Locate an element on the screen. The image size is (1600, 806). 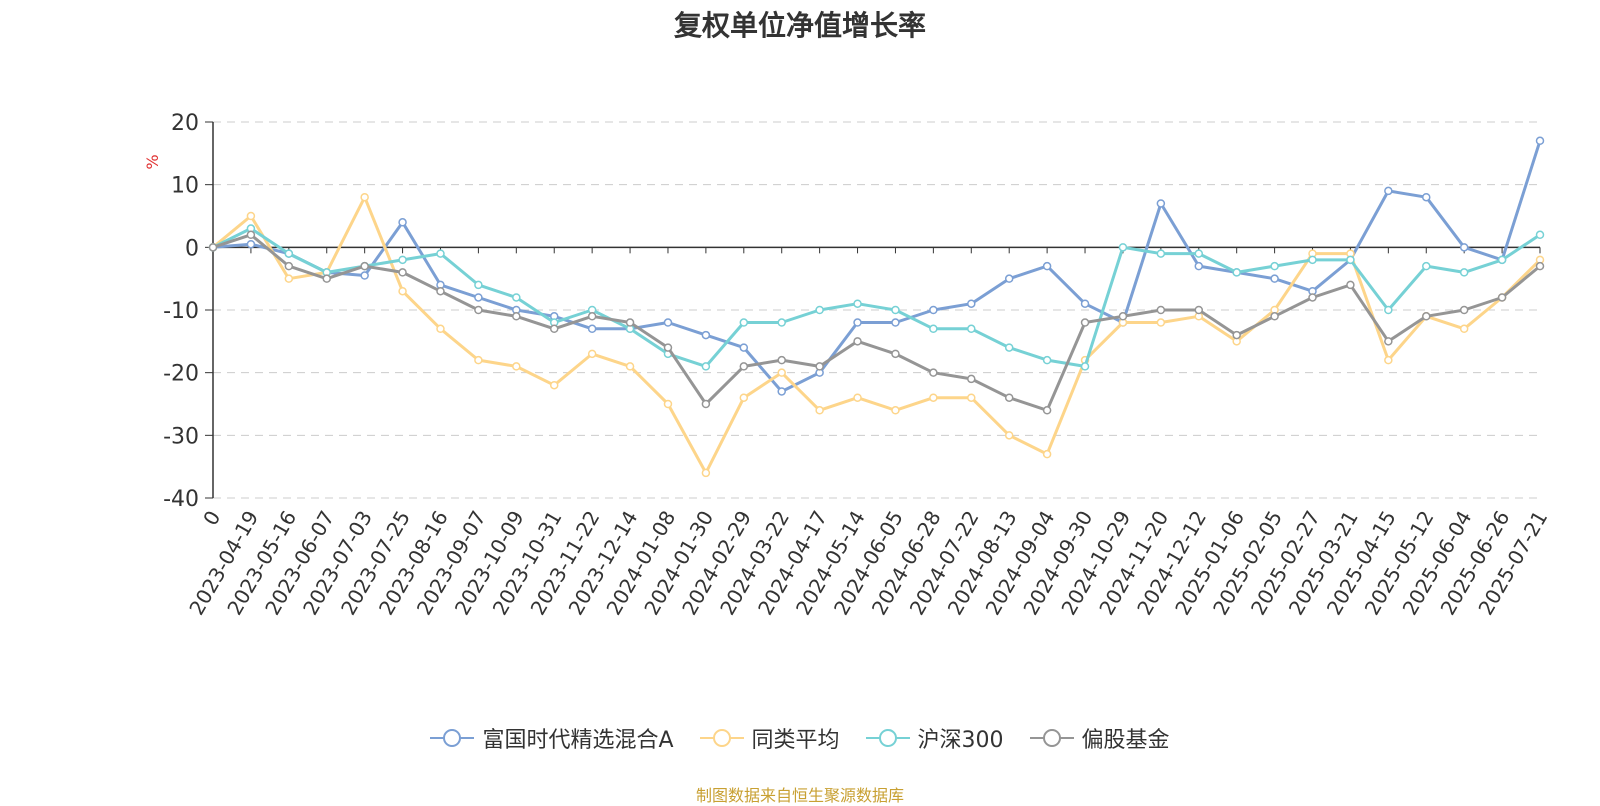
y-tick-label: -30 is located at coordinates (181, 436).